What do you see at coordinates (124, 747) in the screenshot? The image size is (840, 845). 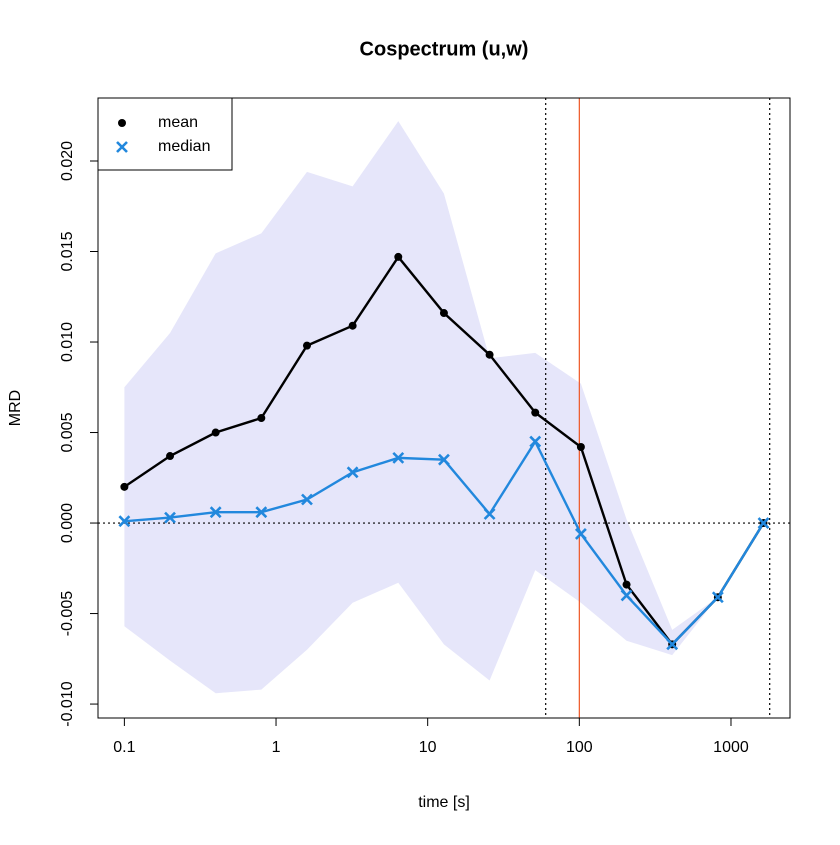 I see `x-tick-label: 0.1` at bounding box center [124, 747].